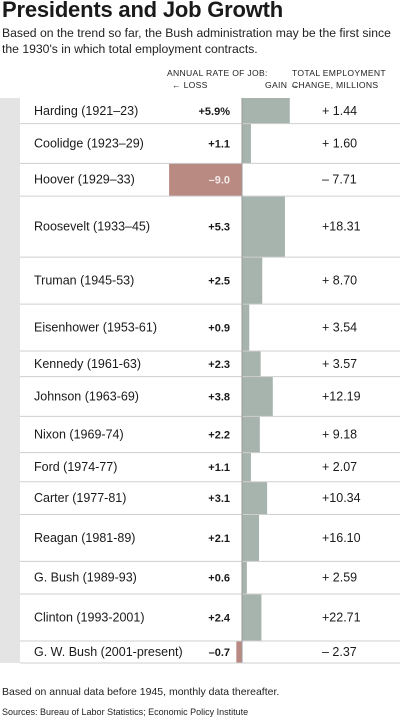 The width and height of the screenshot is (400, 723). Describe the element at coordinates (339, 73) in the screenshot. I see `total-column-header-line1: TOTAL EMPLOYMENT` at that location.